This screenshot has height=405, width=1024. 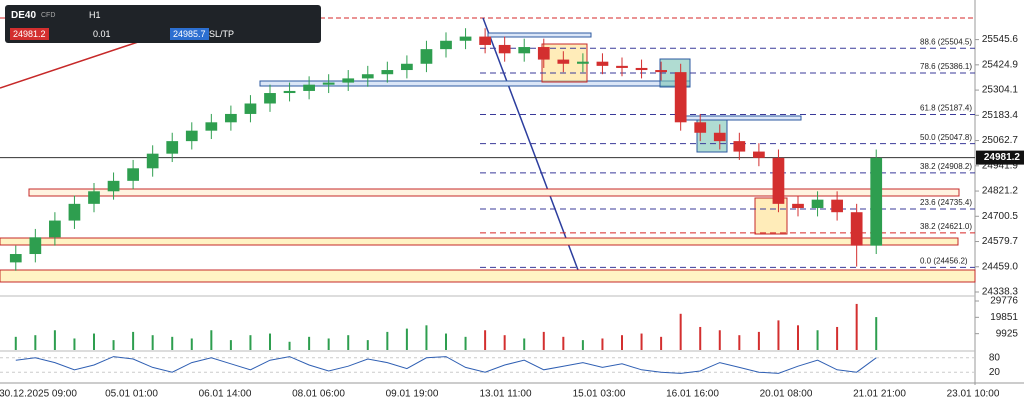 I want to click on stoch-tick-label: 80, so click(x=995, y=357).